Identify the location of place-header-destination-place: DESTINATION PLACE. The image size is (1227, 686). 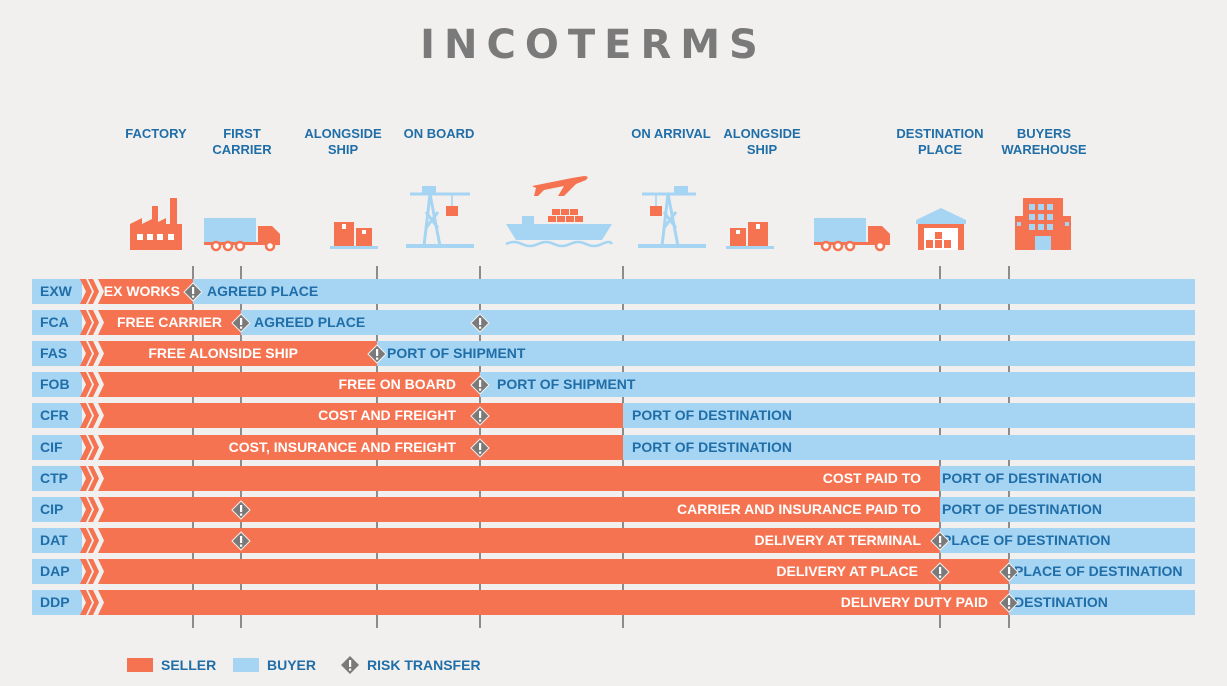
(940, 141).